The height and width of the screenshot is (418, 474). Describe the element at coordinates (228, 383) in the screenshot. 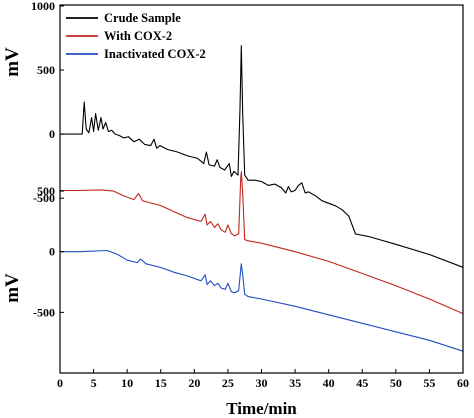

I see `x-tick-label: 25` at that location.